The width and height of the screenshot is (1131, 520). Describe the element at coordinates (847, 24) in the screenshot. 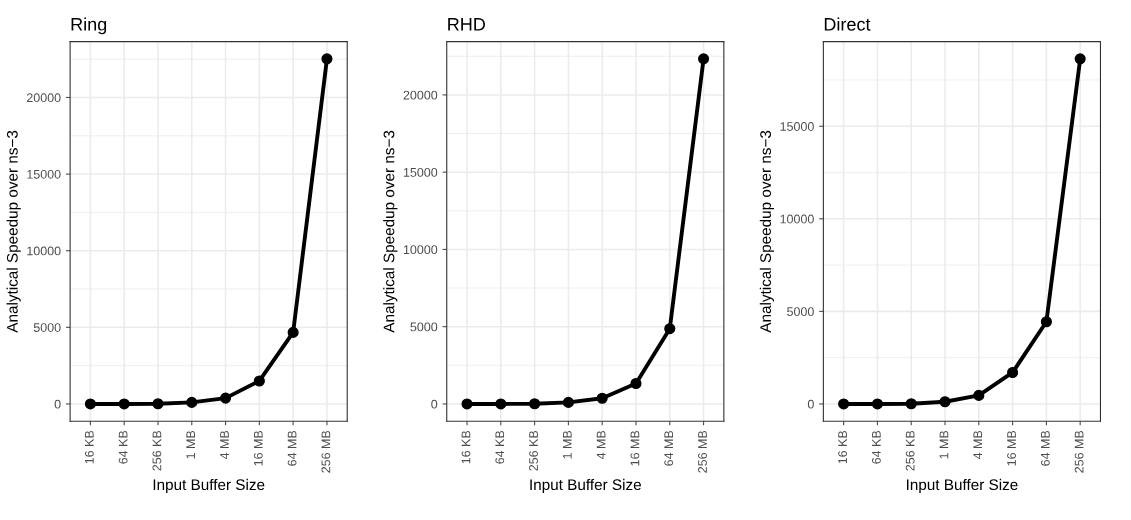

I see `chart-title: Direct` at that location.